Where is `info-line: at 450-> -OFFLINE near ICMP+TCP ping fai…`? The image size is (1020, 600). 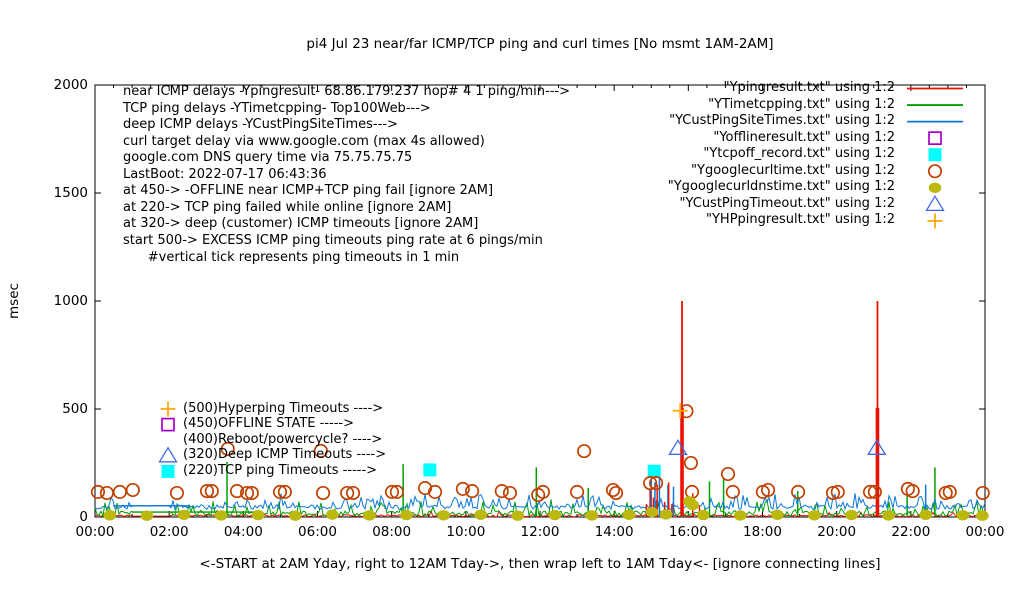 info-line: at 450-> -OFFLINE near ICMP+TCP ping fai… is located at coordinates (308, 191).